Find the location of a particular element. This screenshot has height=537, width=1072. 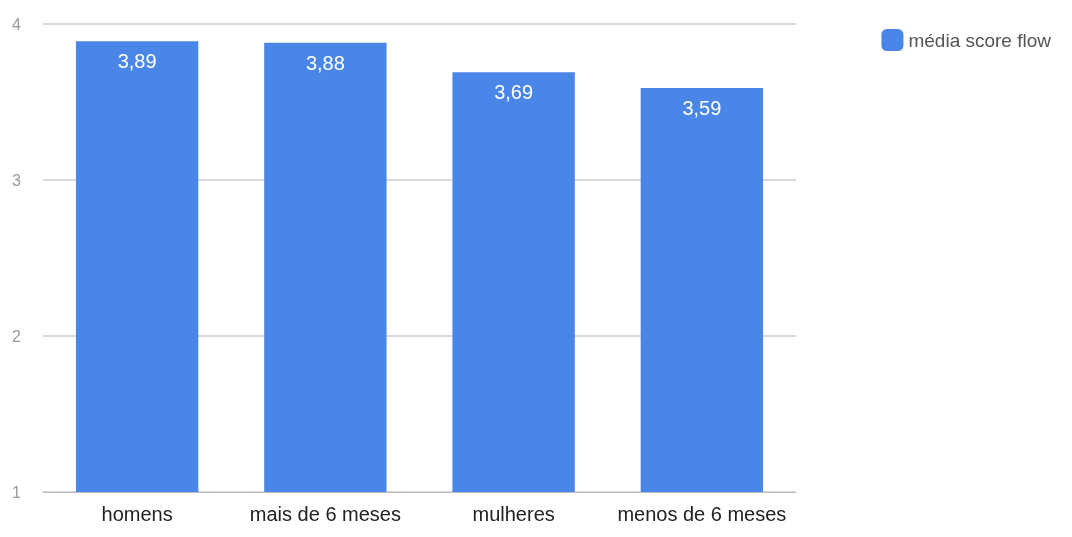

y-tick-label: 2 is located at coordinates (17, 336).